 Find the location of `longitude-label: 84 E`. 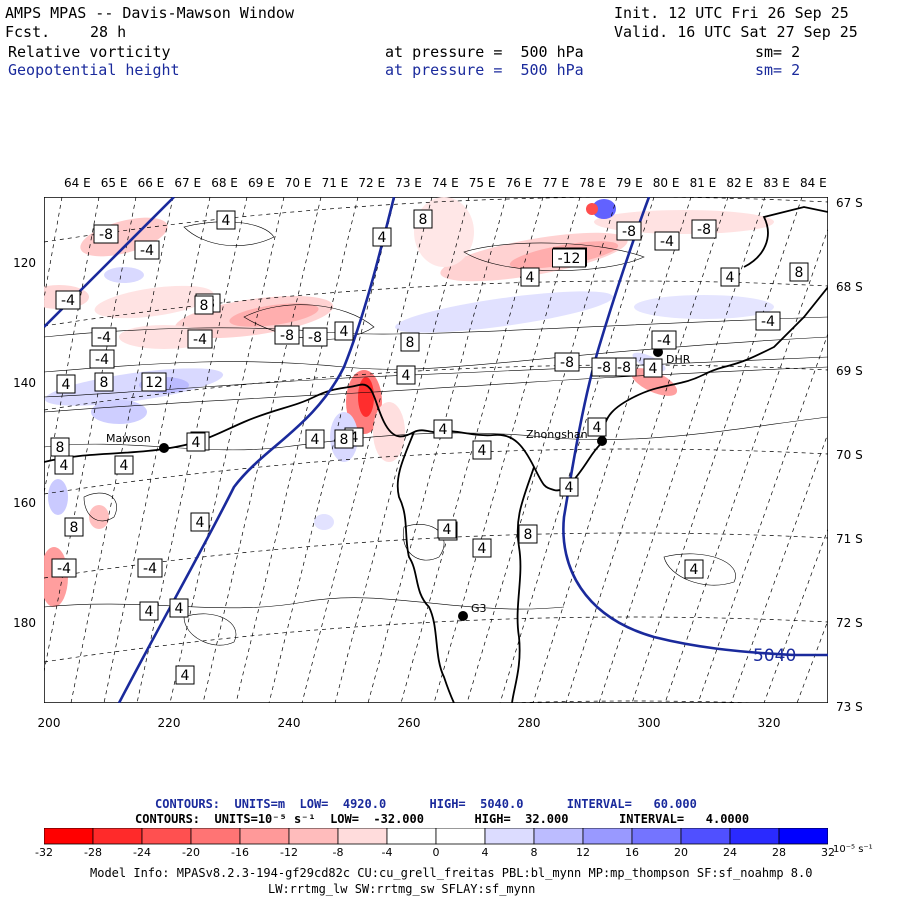

longitude-label: 84 E is located at coordinates (813, 183).